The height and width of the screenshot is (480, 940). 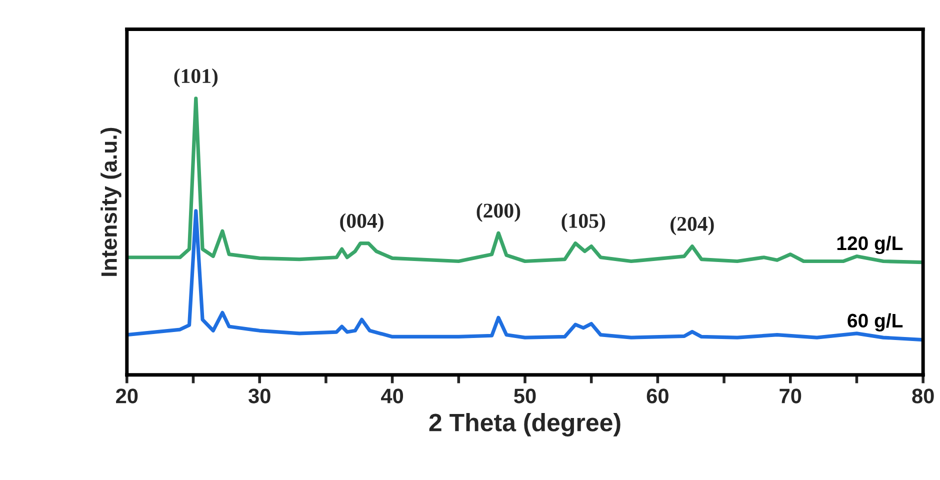 I want to click on annotation: (200), so click(x=498, y=212).